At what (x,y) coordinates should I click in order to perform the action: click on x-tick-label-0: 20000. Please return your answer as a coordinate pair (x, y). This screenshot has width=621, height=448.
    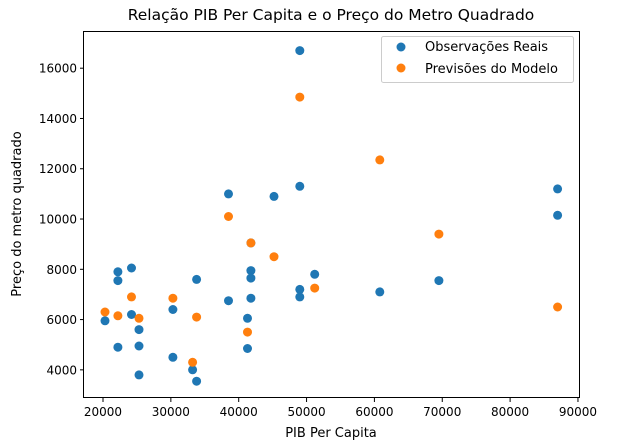
    Looking at the image, I should click on (103, 412).